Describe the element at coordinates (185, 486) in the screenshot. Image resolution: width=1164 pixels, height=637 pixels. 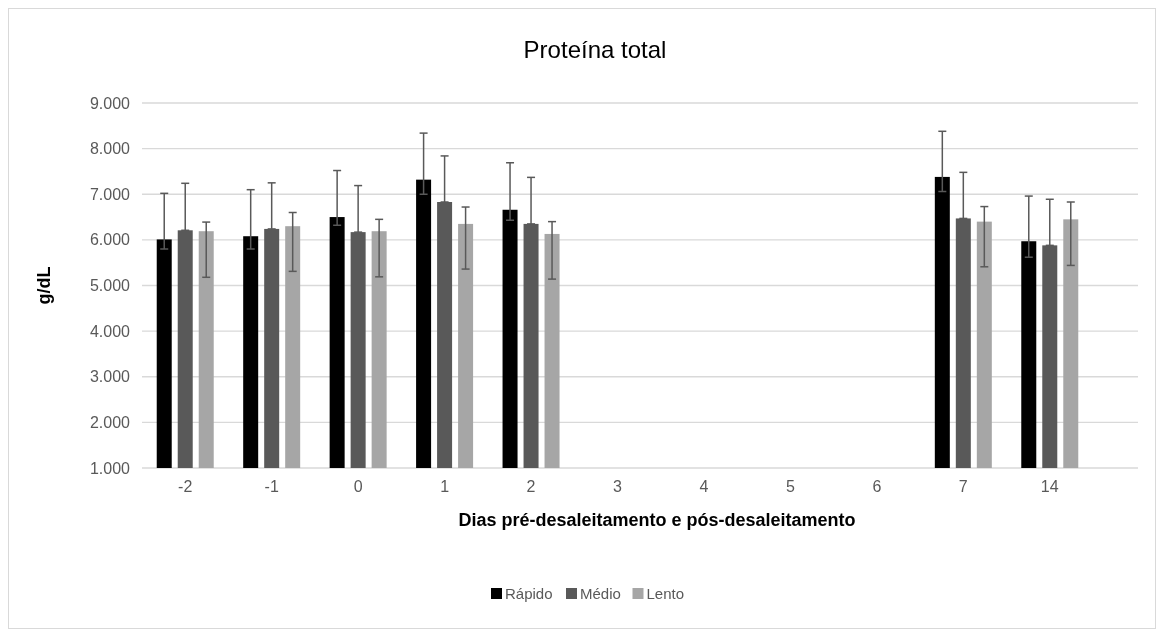
I see `x-tick-label: -2` at that location.